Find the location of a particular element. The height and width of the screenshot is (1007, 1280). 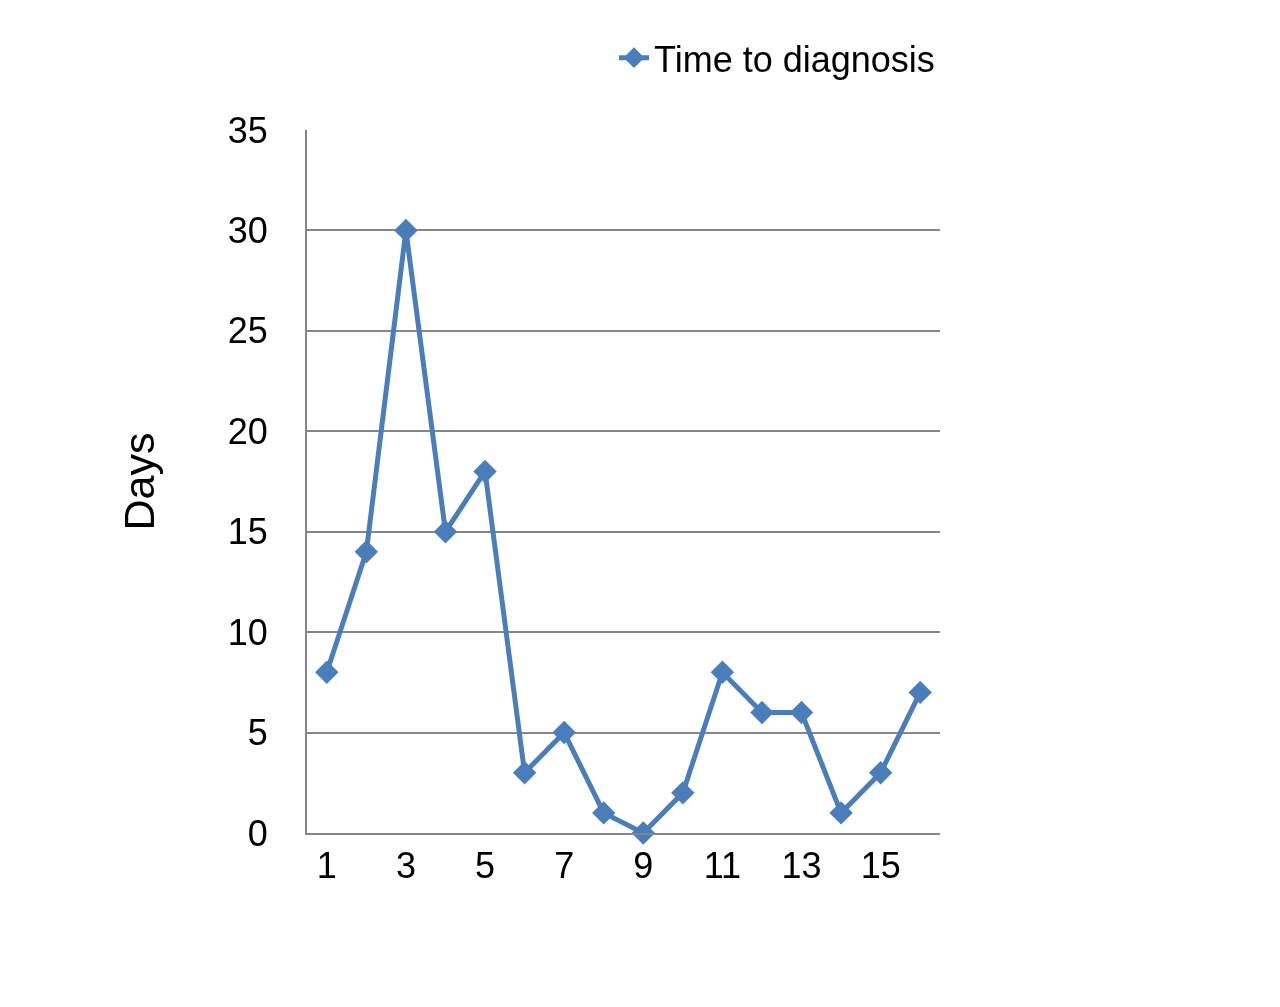

y-tick-label: 35 is located at coordinates (247, 130).